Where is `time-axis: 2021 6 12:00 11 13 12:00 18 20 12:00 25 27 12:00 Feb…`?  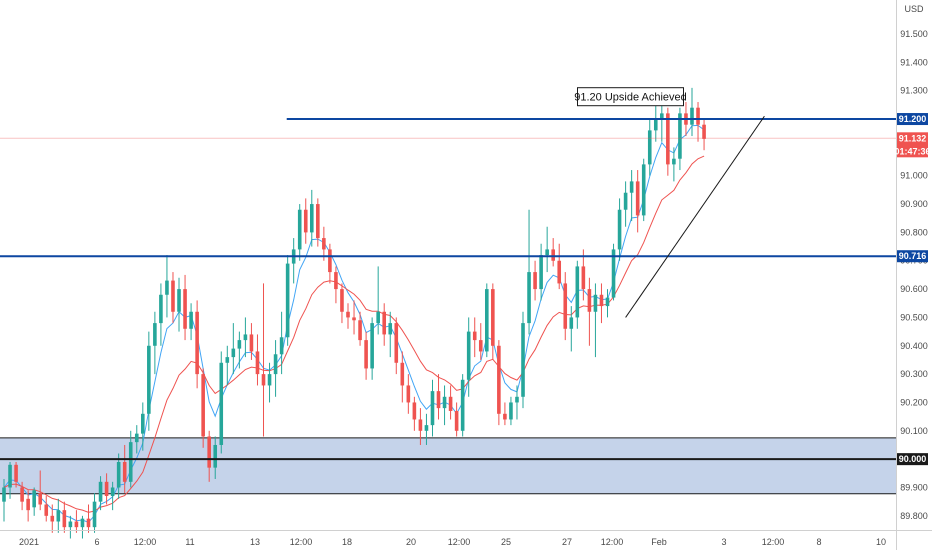
time-axis: 2021 6 12:00 11 13 12:00 18 20 12:00 25 27 12:00 Feb… is located at coordinates (452, 542).